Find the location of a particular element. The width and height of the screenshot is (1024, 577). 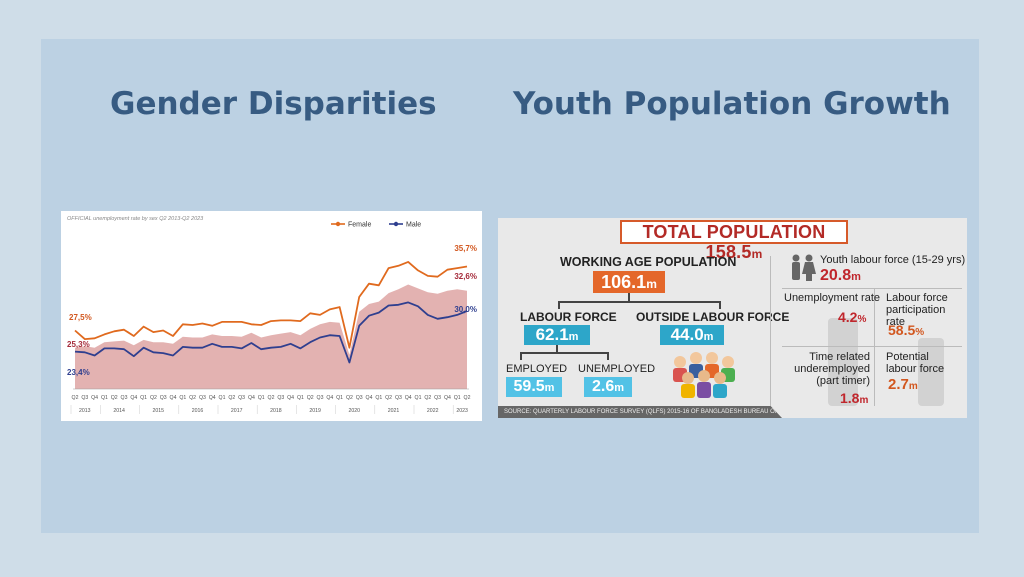

person-icon is located at coordinates (704, 375).